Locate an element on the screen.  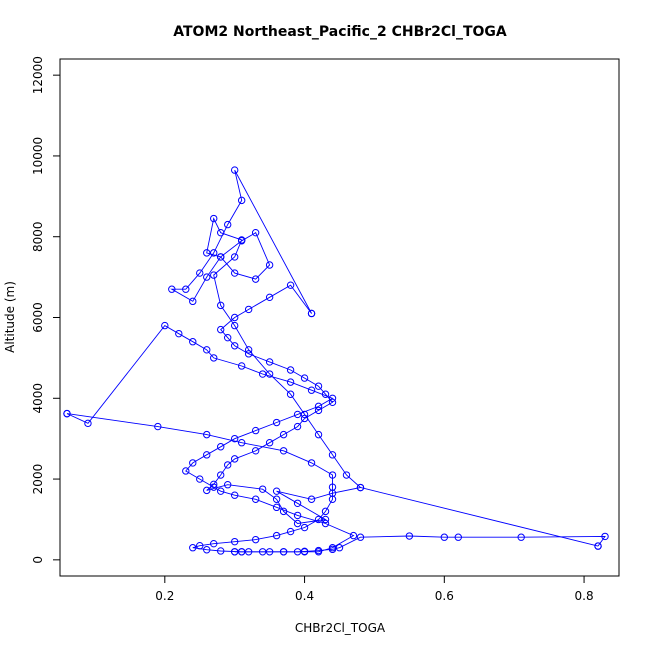
y-tick-label: 4000 is located at coordinates (38, 398).